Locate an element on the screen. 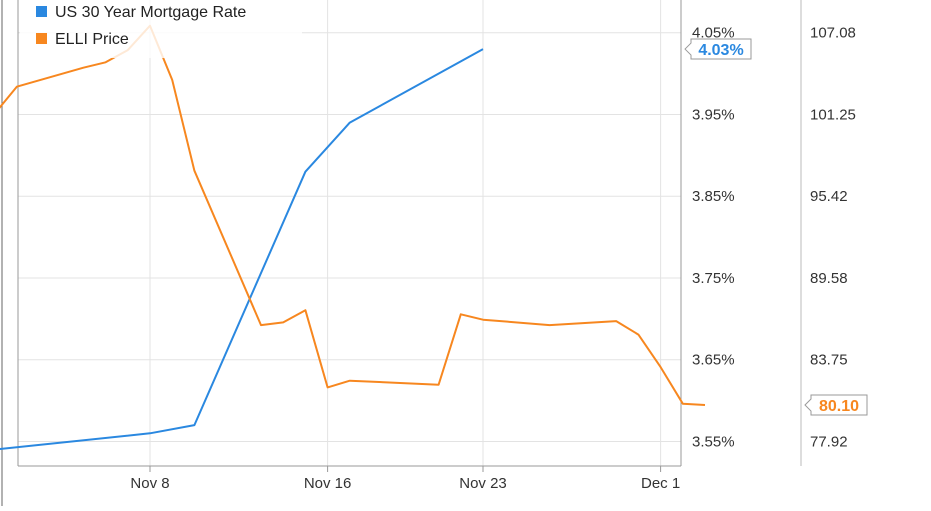 Image resolution: width=931 pixels, height=511 pixels. right-axis-tick-label: 95.42 is located at coordinates (829, 196).